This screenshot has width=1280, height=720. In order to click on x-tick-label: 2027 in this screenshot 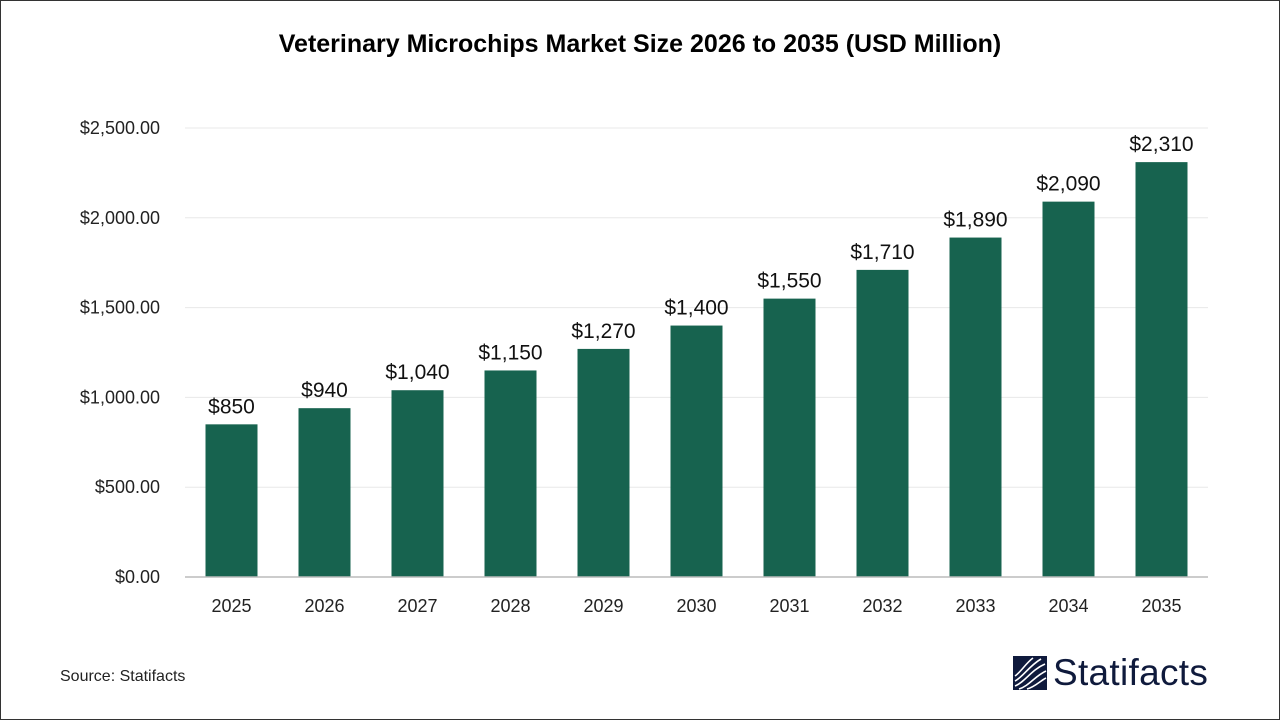, I will do `click(417, 606)`.